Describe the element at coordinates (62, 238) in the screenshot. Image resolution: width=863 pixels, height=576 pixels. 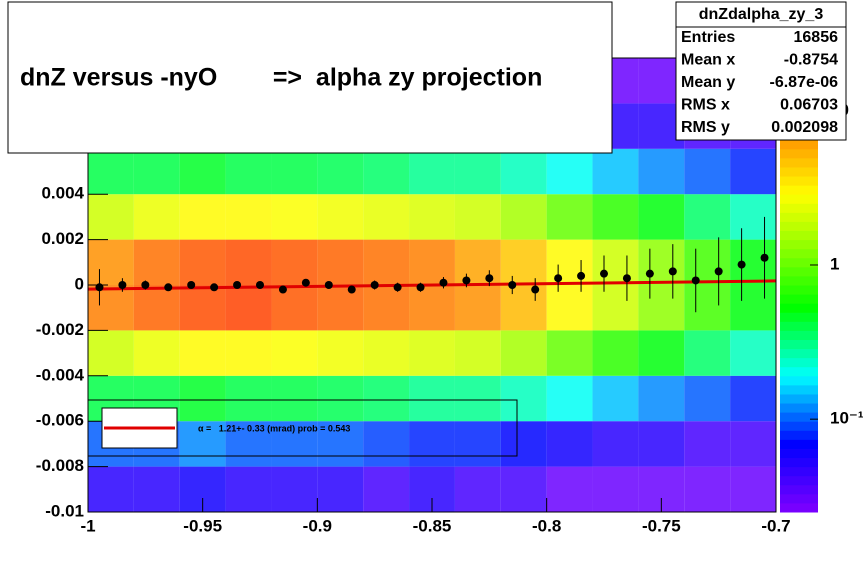
I see `y-tick-label: 0.002` at that location.